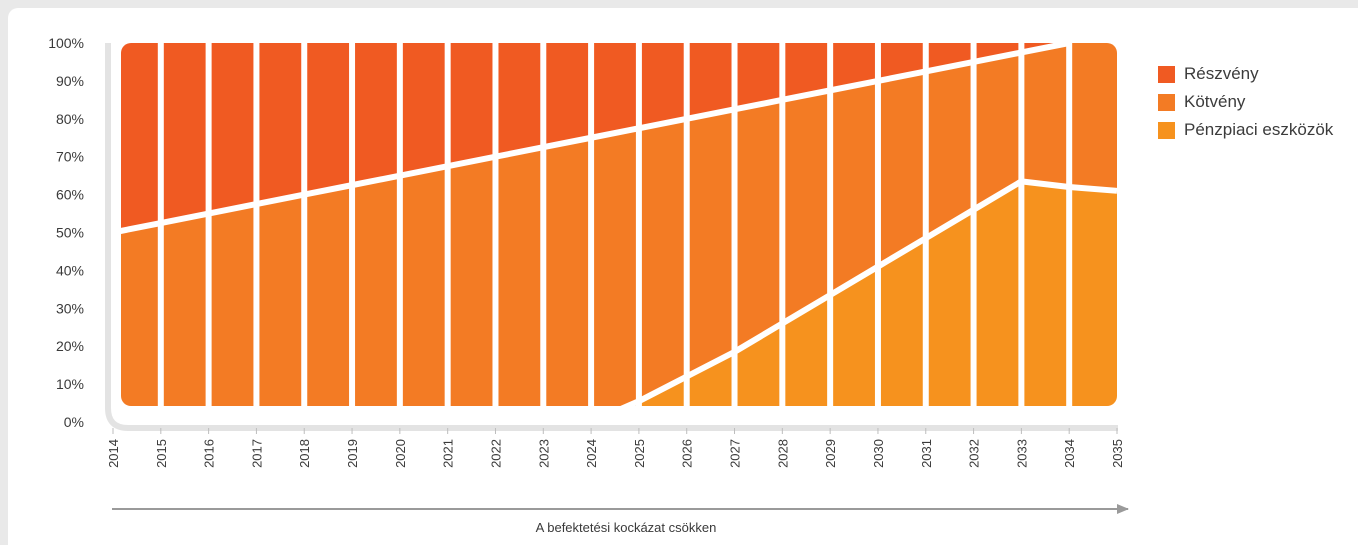 This screenshot has width=1358, height=545. I want to click on x-tick-label: 2035, so click(1117, 453).